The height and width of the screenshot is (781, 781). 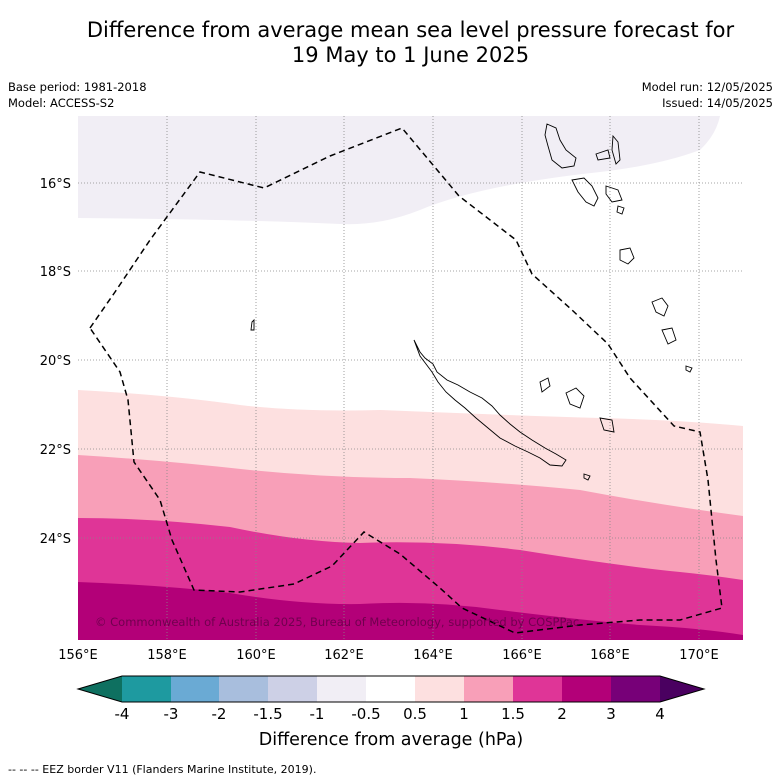 What do you see at coordinates (707, 87) in the screenshot?
I see `model-run: Model run: 12/05/2025` at bounding box center [707, 87].